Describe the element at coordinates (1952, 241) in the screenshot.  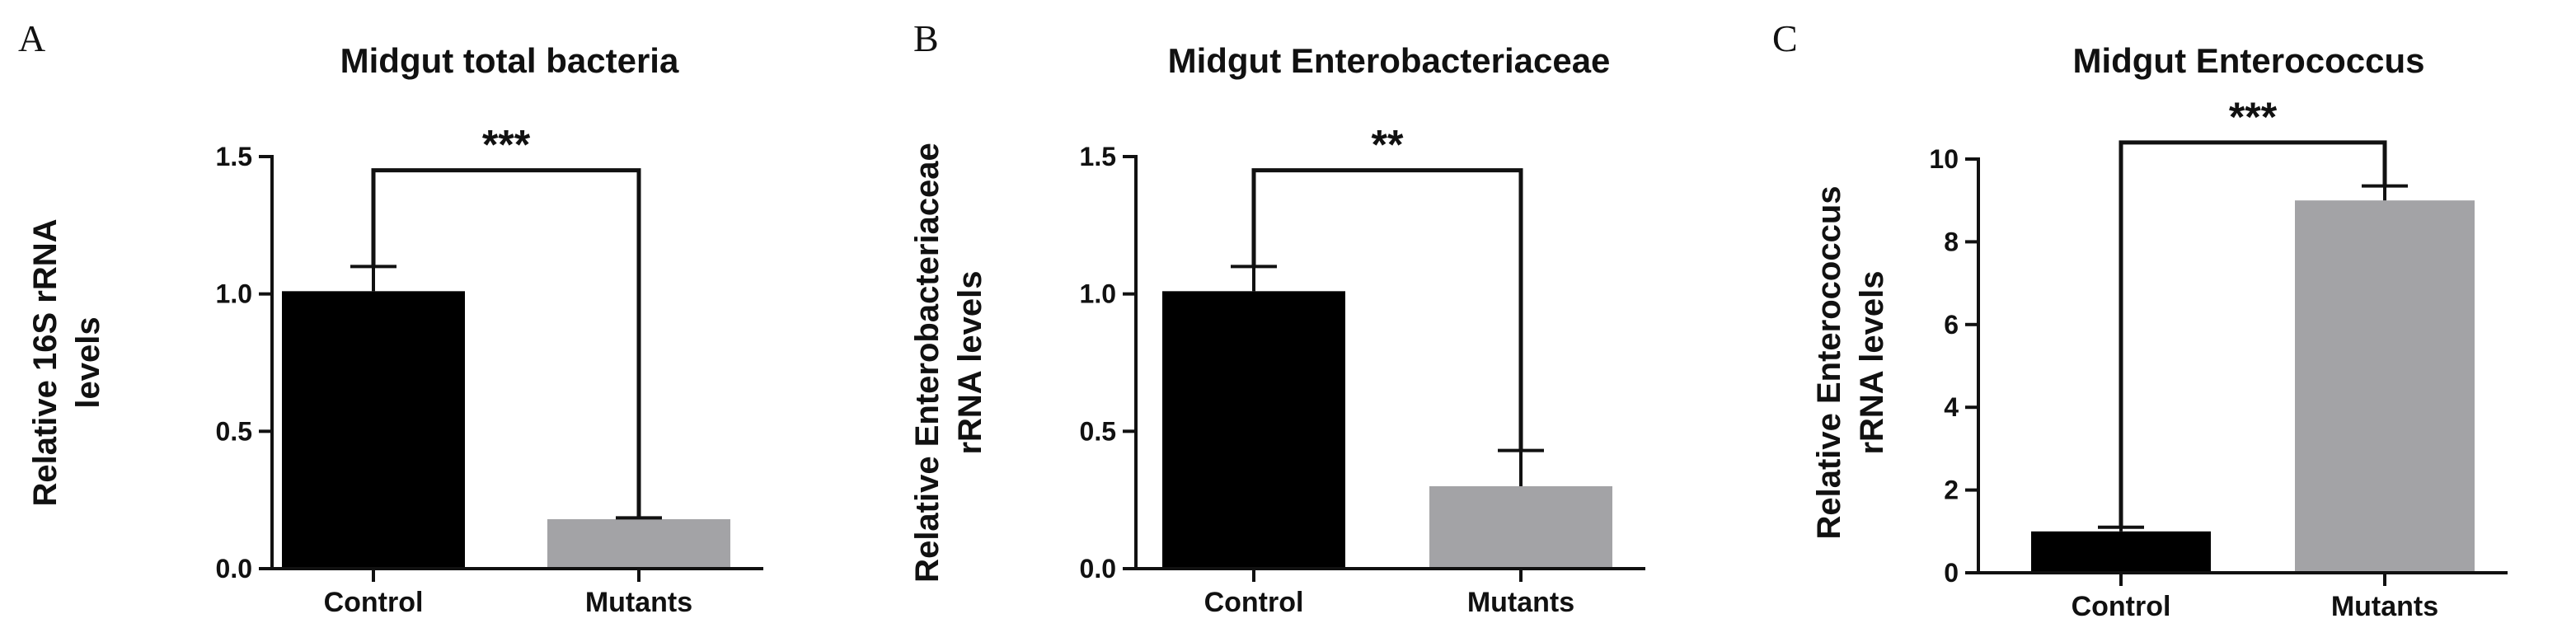
I see `y-tick-label: 8` at that location.